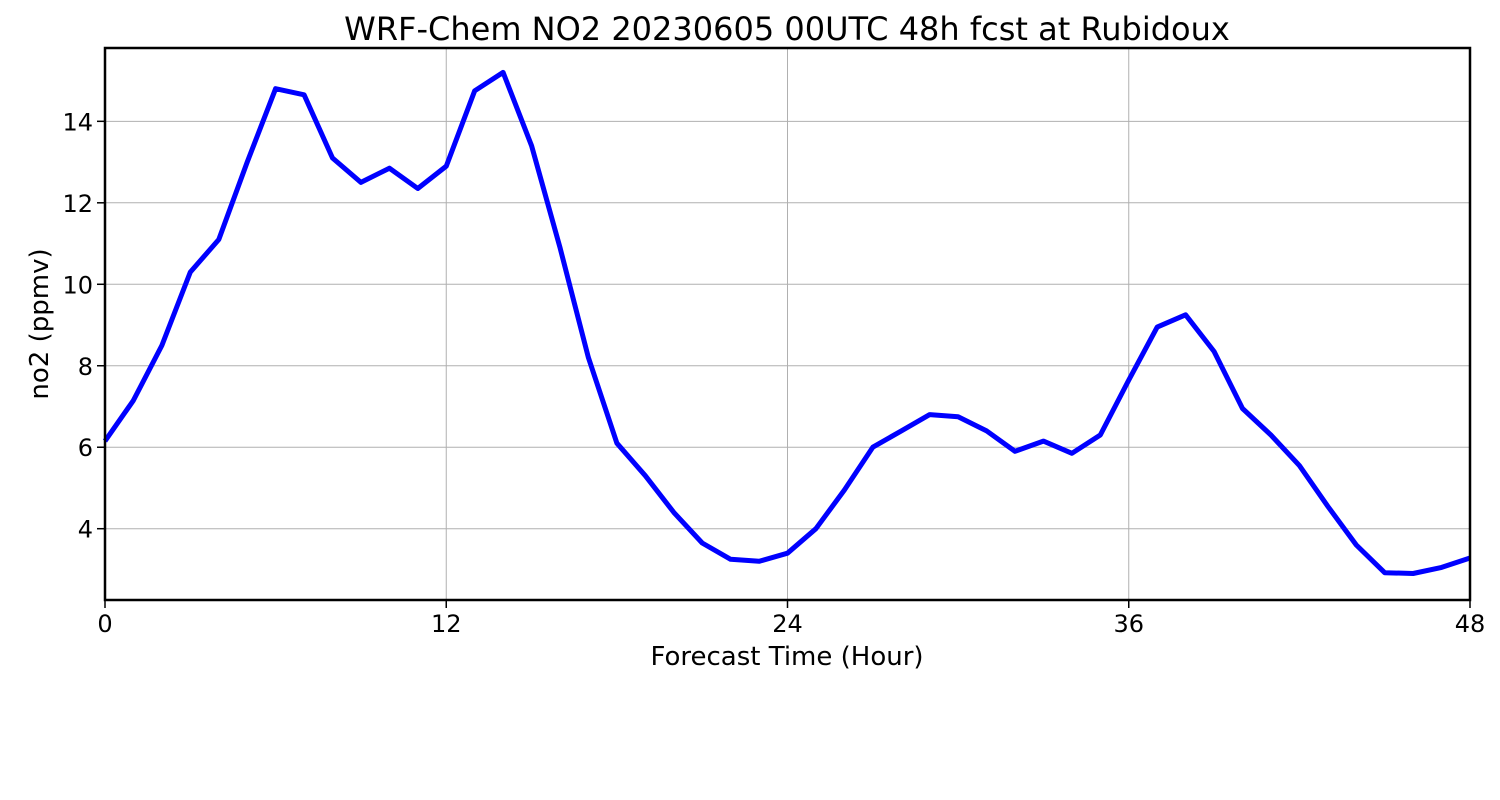 The image size is (1500, 800). Describe the element at coordinates (77, 285) in the screenshot. I see `y-tick-label: 10` at that location.